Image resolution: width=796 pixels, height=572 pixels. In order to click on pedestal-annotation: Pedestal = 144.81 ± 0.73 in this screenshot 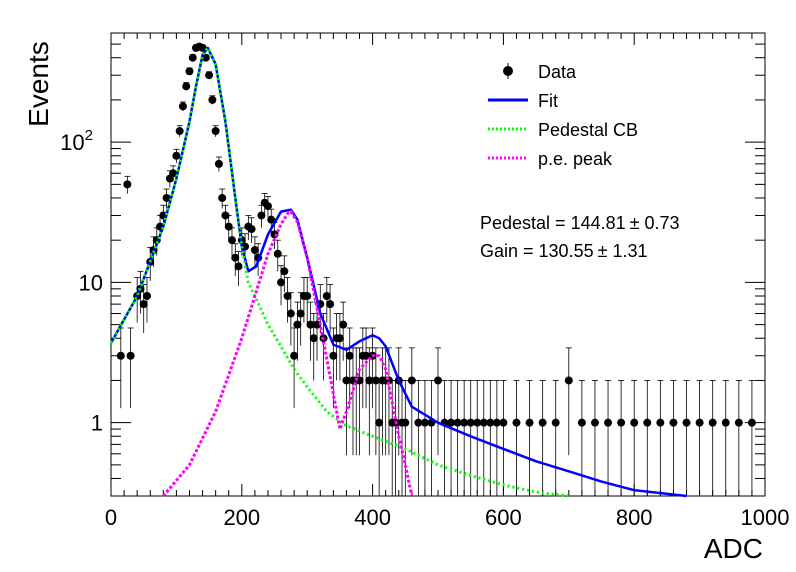, I will do `click(580, 223)`.